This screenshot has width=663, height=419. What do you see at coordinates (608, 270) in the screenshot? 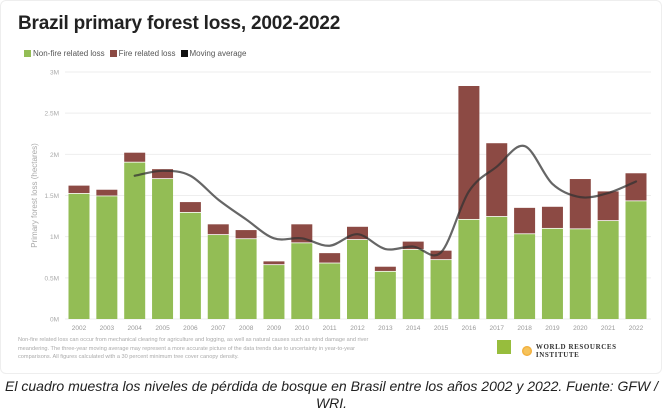
I see `bar-non-fire-2021` at bounding box center [608, 270].